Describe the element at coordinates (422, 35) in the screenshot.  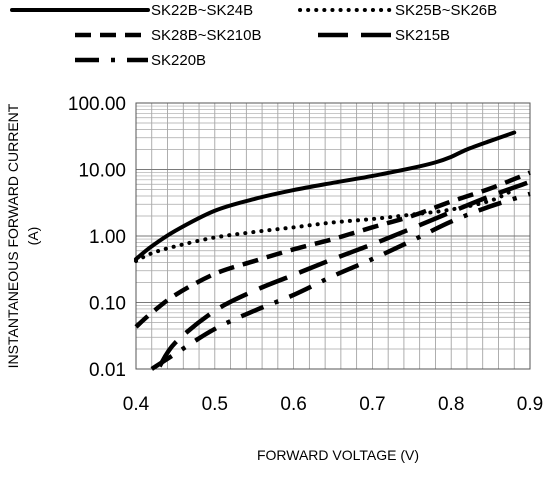
I see `legend-label-4: SK215B` at that location.